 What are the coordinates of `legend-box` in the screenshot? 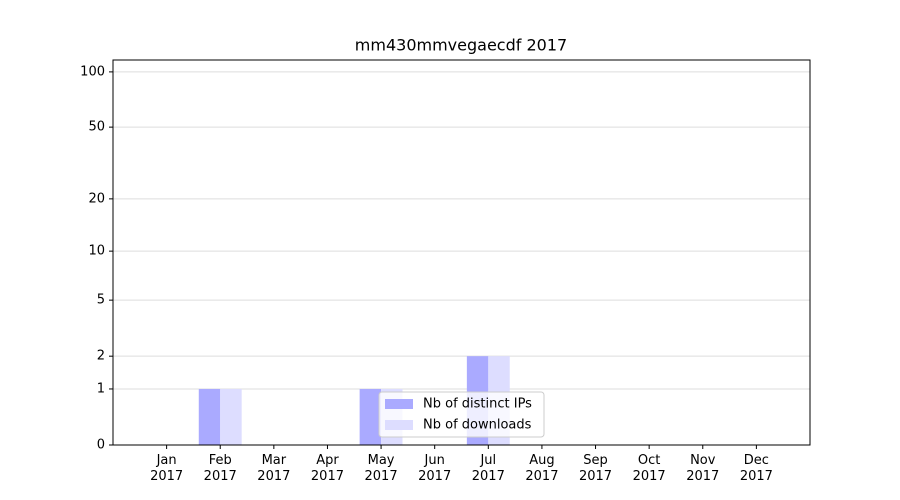 It's located at (461, 414).